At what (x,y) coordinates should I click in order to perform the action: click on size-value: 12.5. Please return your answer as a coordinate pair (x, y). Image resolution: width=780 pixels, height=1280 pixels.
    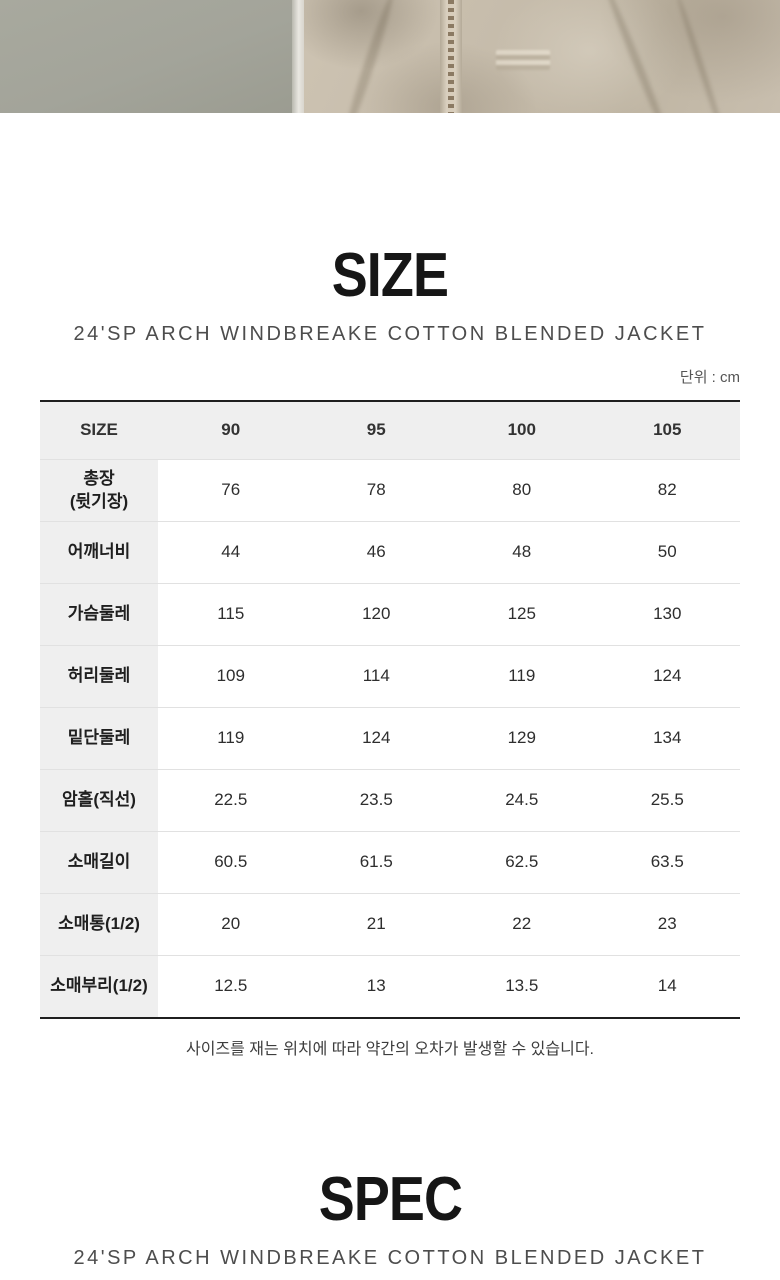
    Looking at the image, I should click on (231, 986).